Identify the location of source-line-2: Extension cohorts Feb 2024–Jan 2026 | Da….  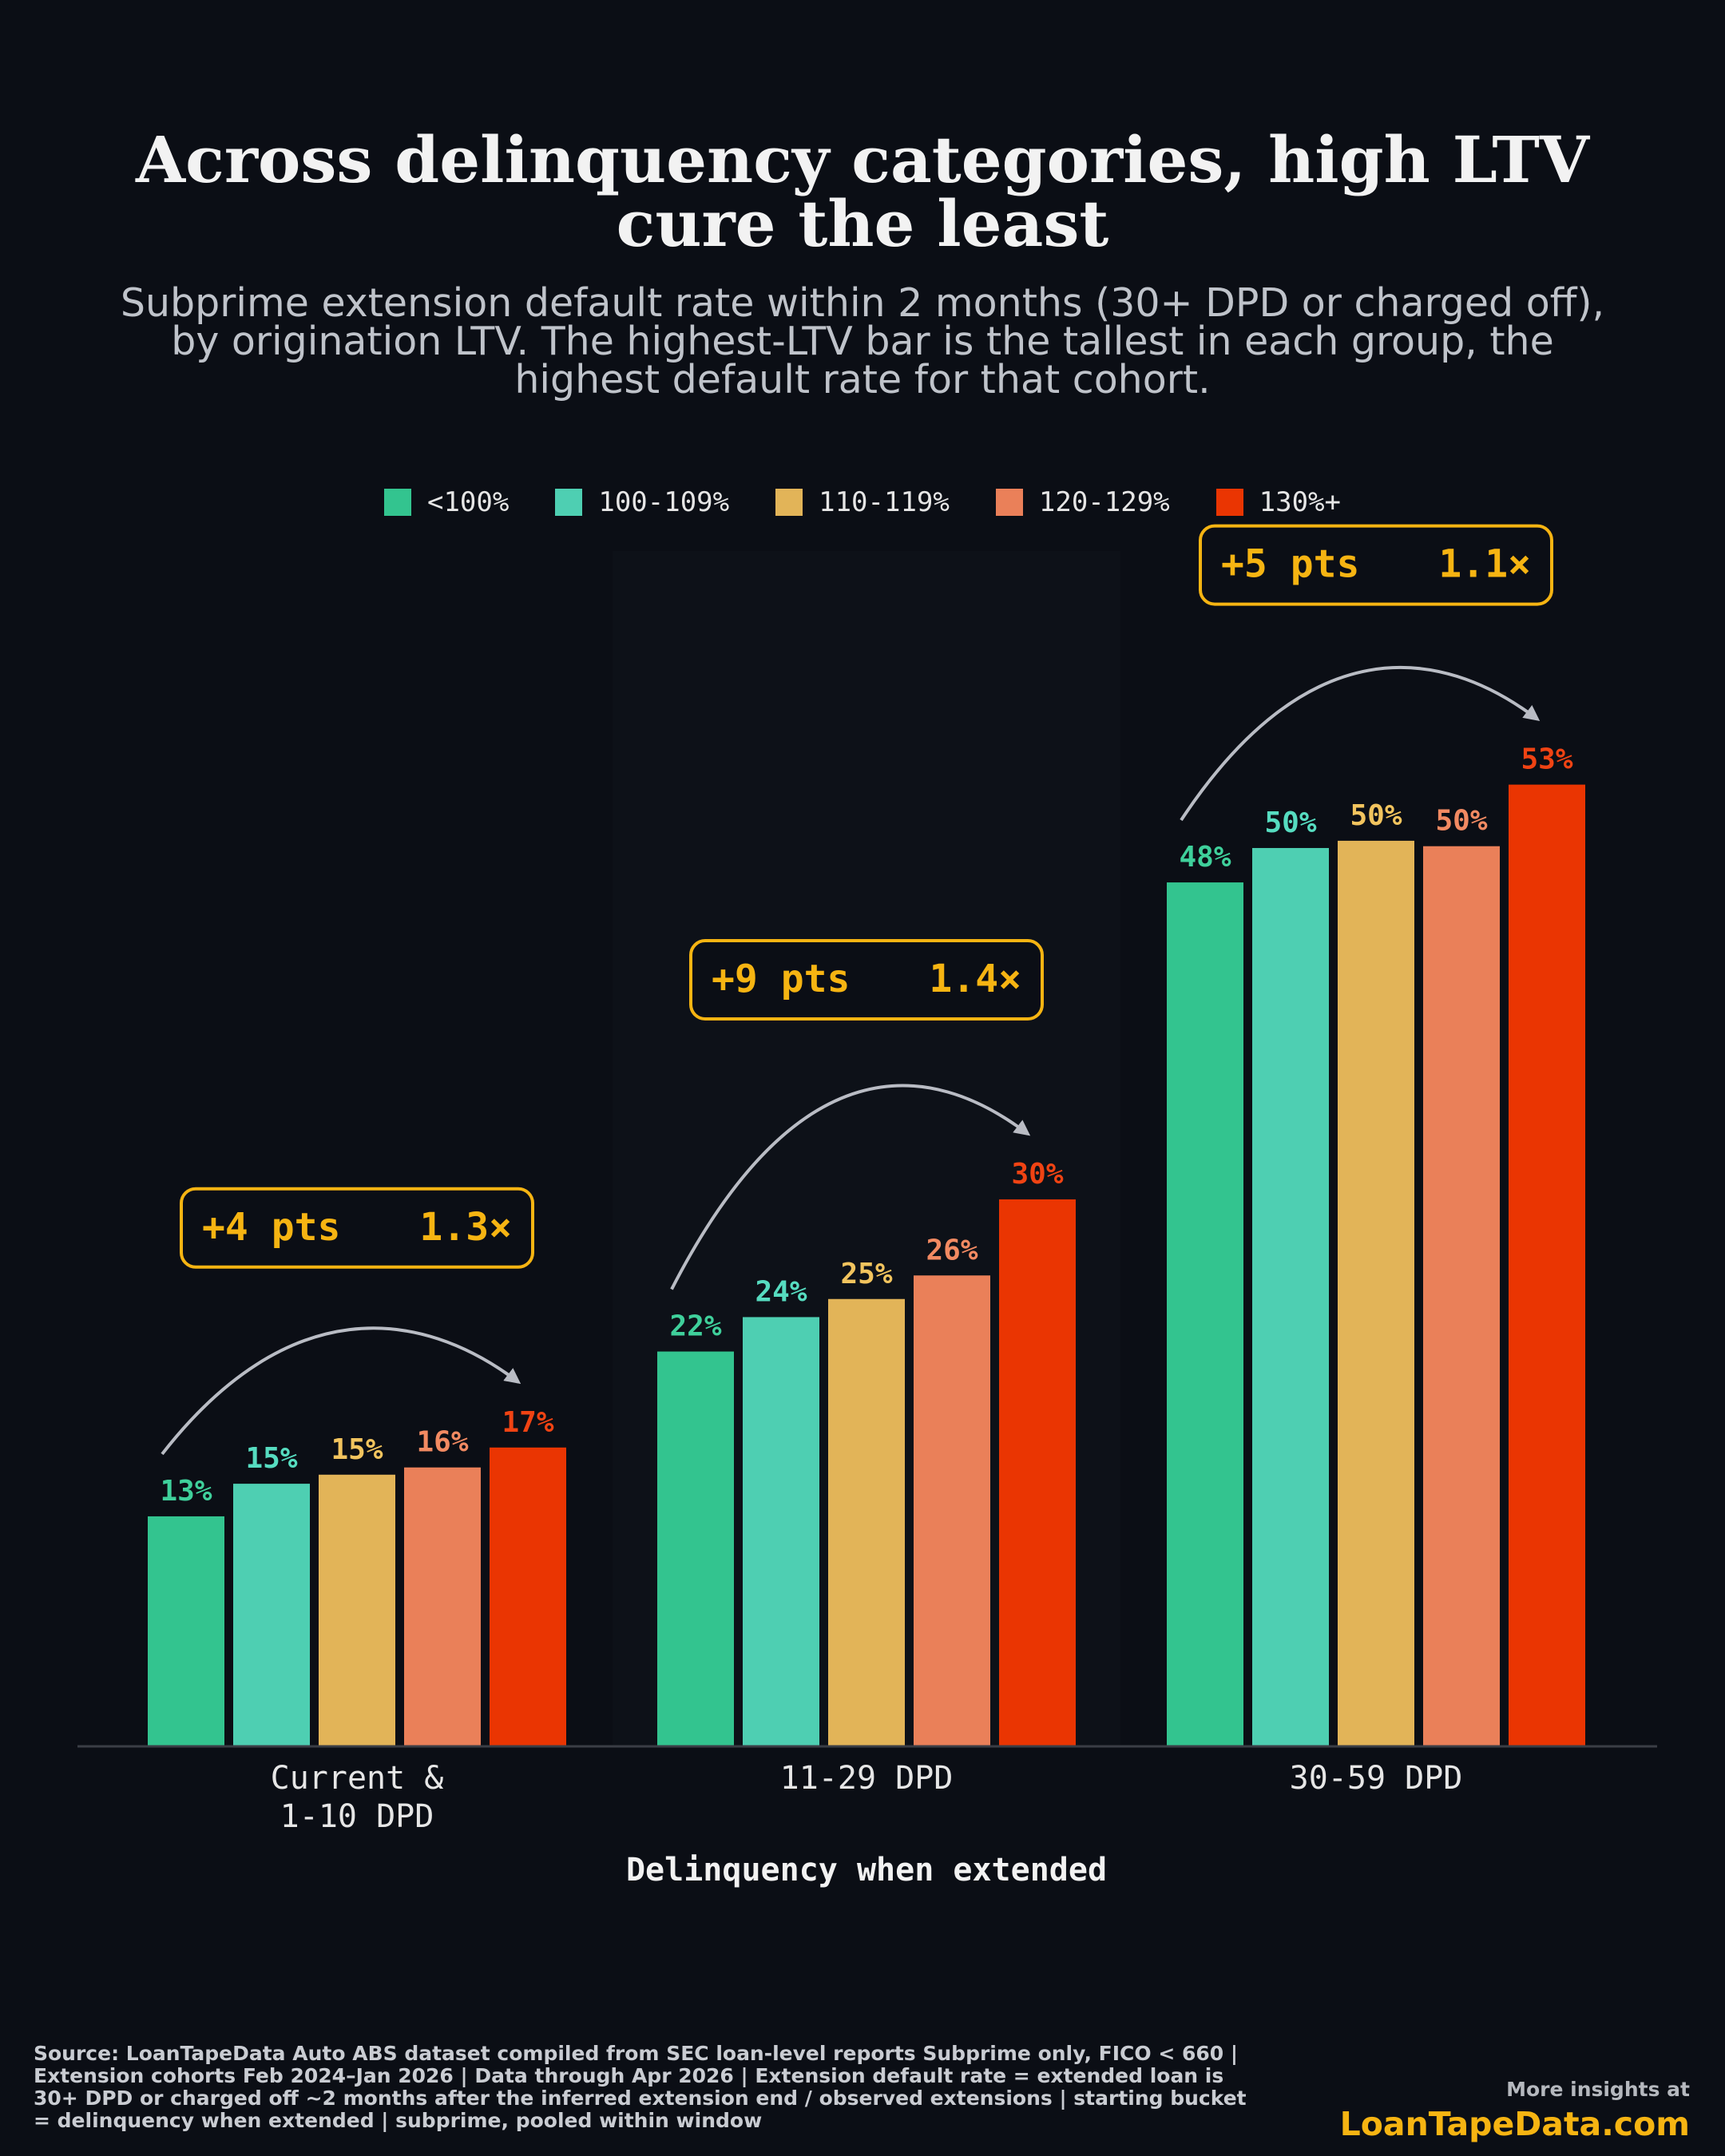
(629, 2075).